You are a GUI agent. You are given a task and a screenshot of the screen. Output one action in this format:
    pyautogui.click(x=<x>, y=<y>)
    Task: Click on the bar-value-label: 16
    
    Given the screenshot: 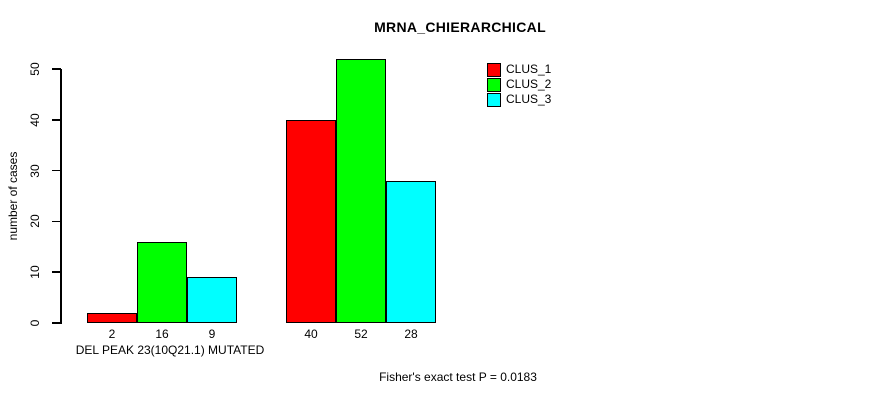 What is the action you would take?
    pyautogui.click(x=162, y=334)
    